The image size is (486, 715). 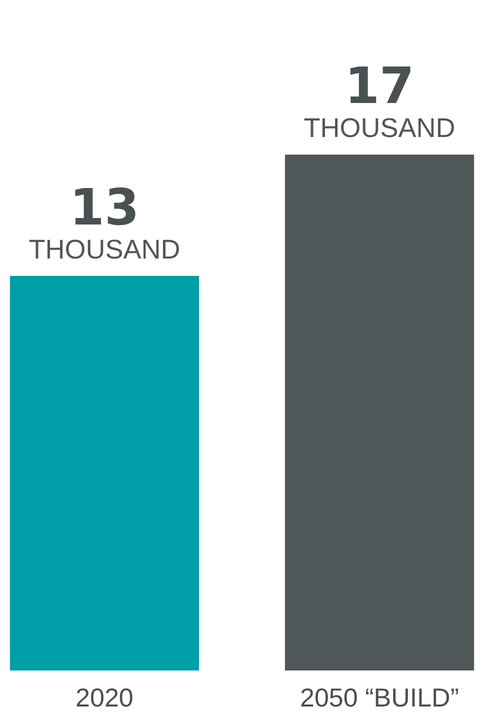 What do you see at coordinates (379, 697) in the screenshot?
I see `x-tick-label: 2050 “BUILD”` at bounding box center [379, 697].